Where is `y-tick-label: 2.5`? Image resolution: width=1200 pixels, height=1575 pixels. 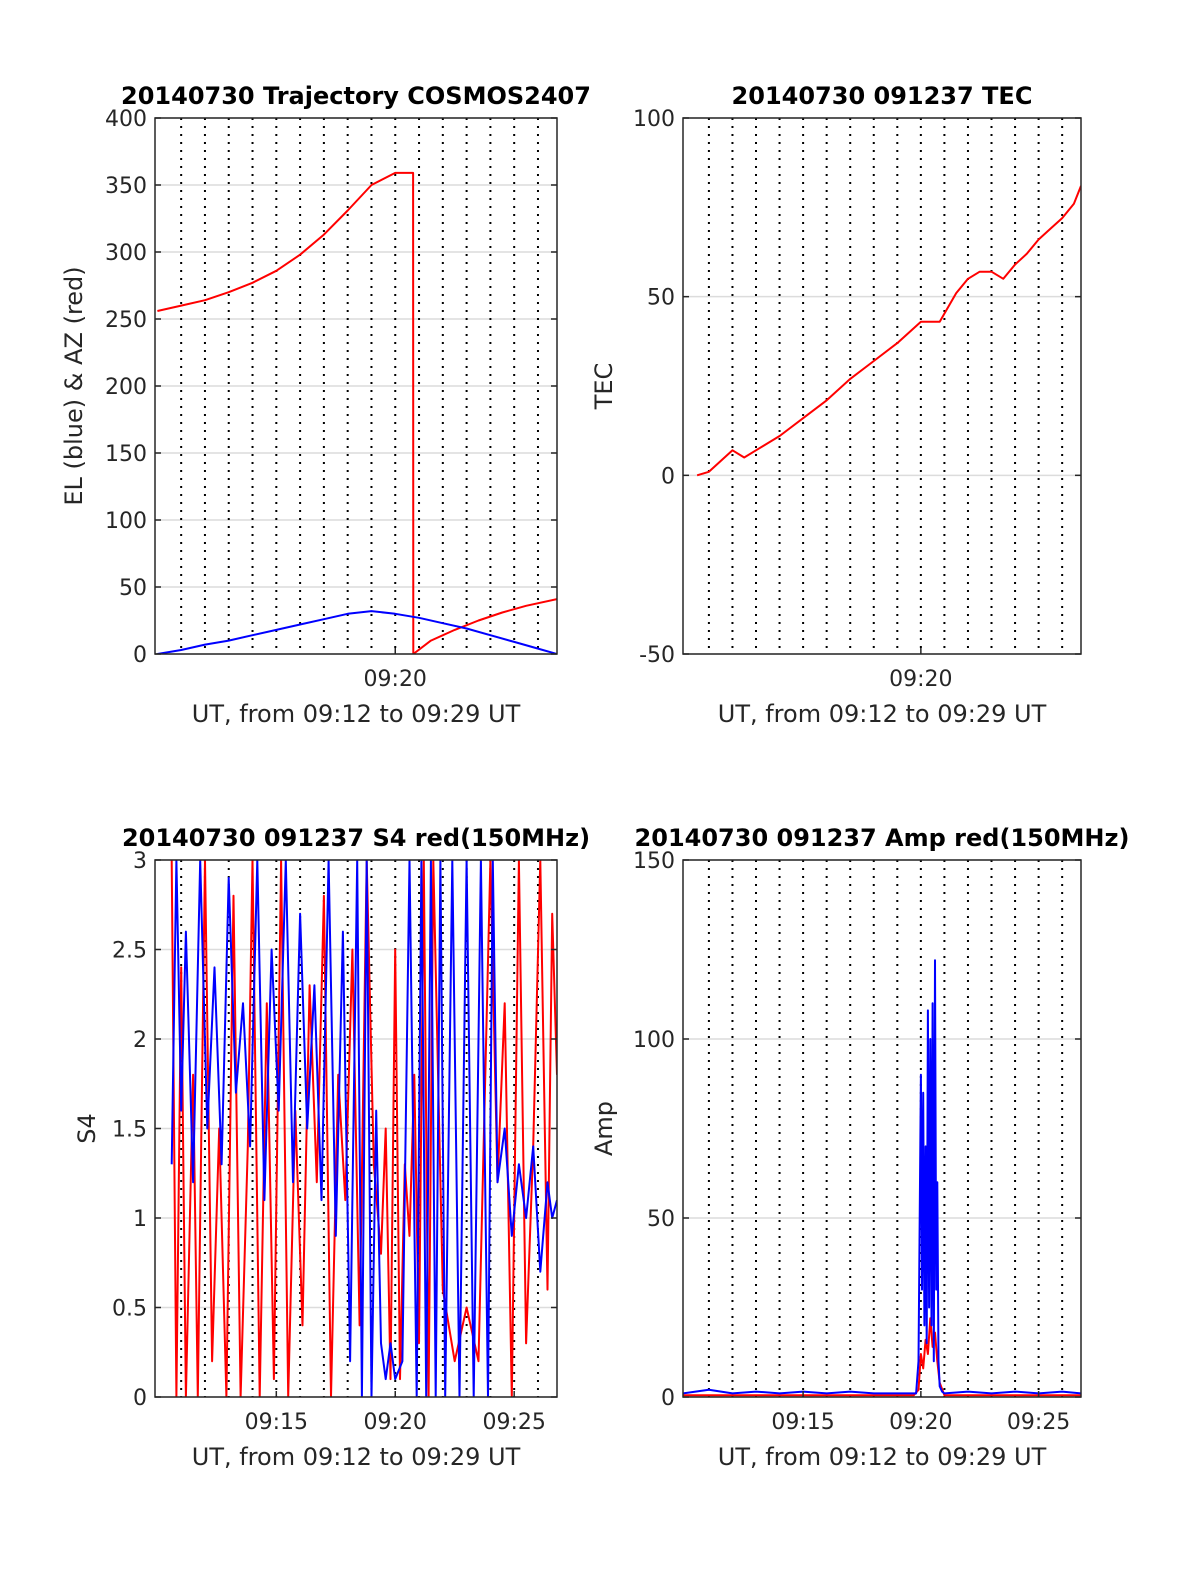
y-tick-label: 2.5 is located at coordinates (129, 951).